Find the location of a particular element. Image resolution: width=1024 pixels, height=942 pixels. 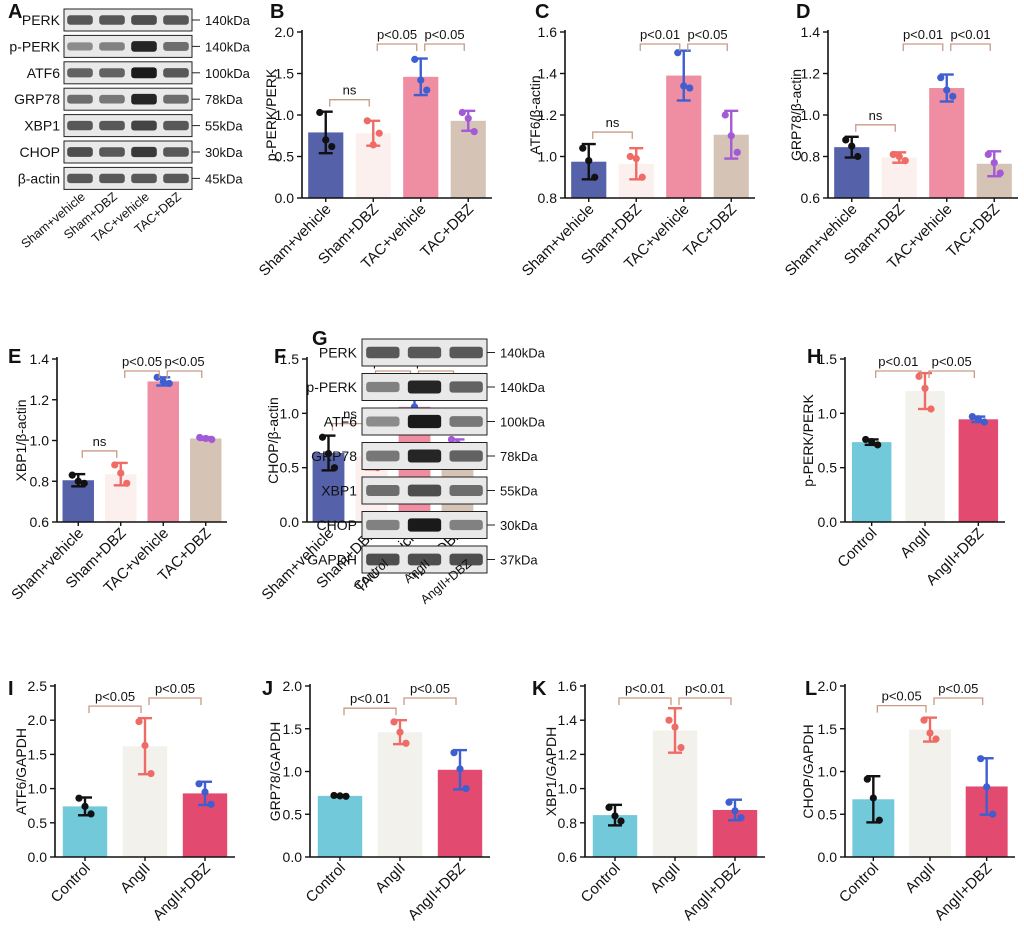

blot-band-label: XBP1 is located at coordinates (339, 491).